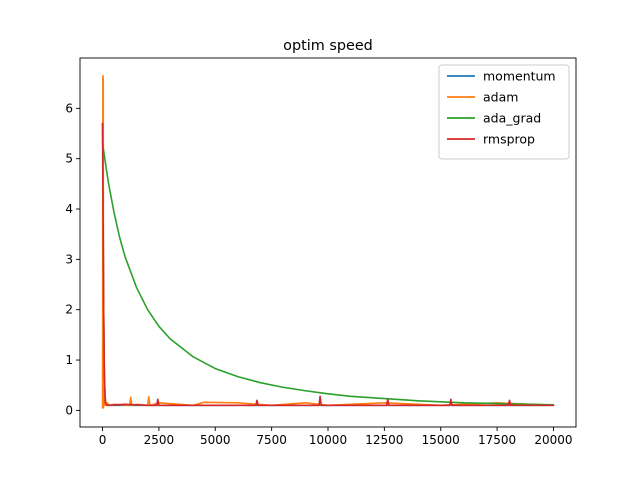  What do you see at coordinates (69, 159) in the screenshot?
I see `y-tick-label: 5` at bounding box center [69, 159].